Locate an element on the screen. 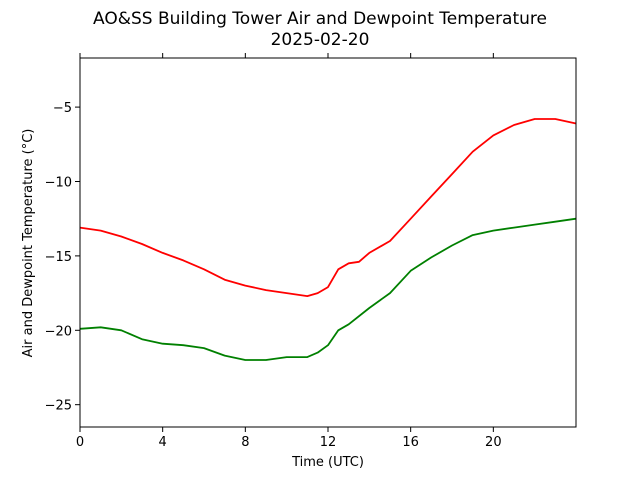  y-tick-label--10: −10 is located at coordinates (58, 182).